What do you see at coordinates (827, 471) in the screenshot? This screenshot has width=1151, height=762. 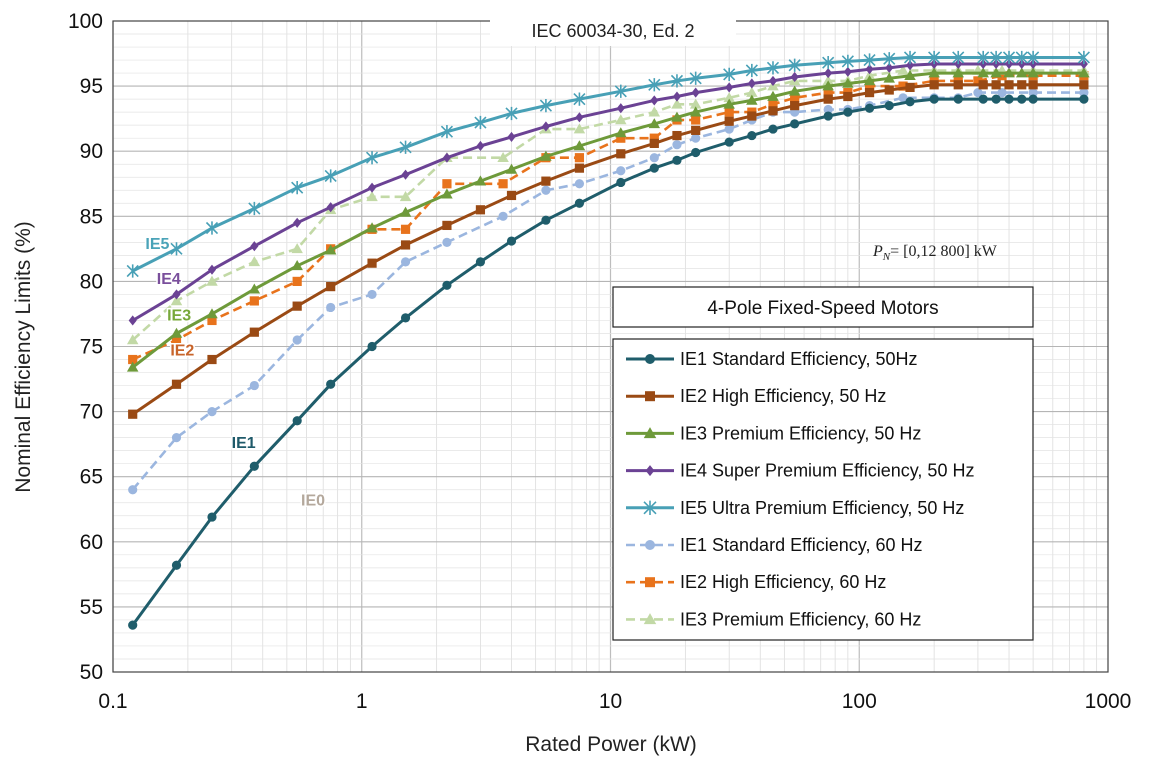 I see `legend-label: IE4 Super Premium Efficiency, 50 Hz` at bounding box center [827, 471].